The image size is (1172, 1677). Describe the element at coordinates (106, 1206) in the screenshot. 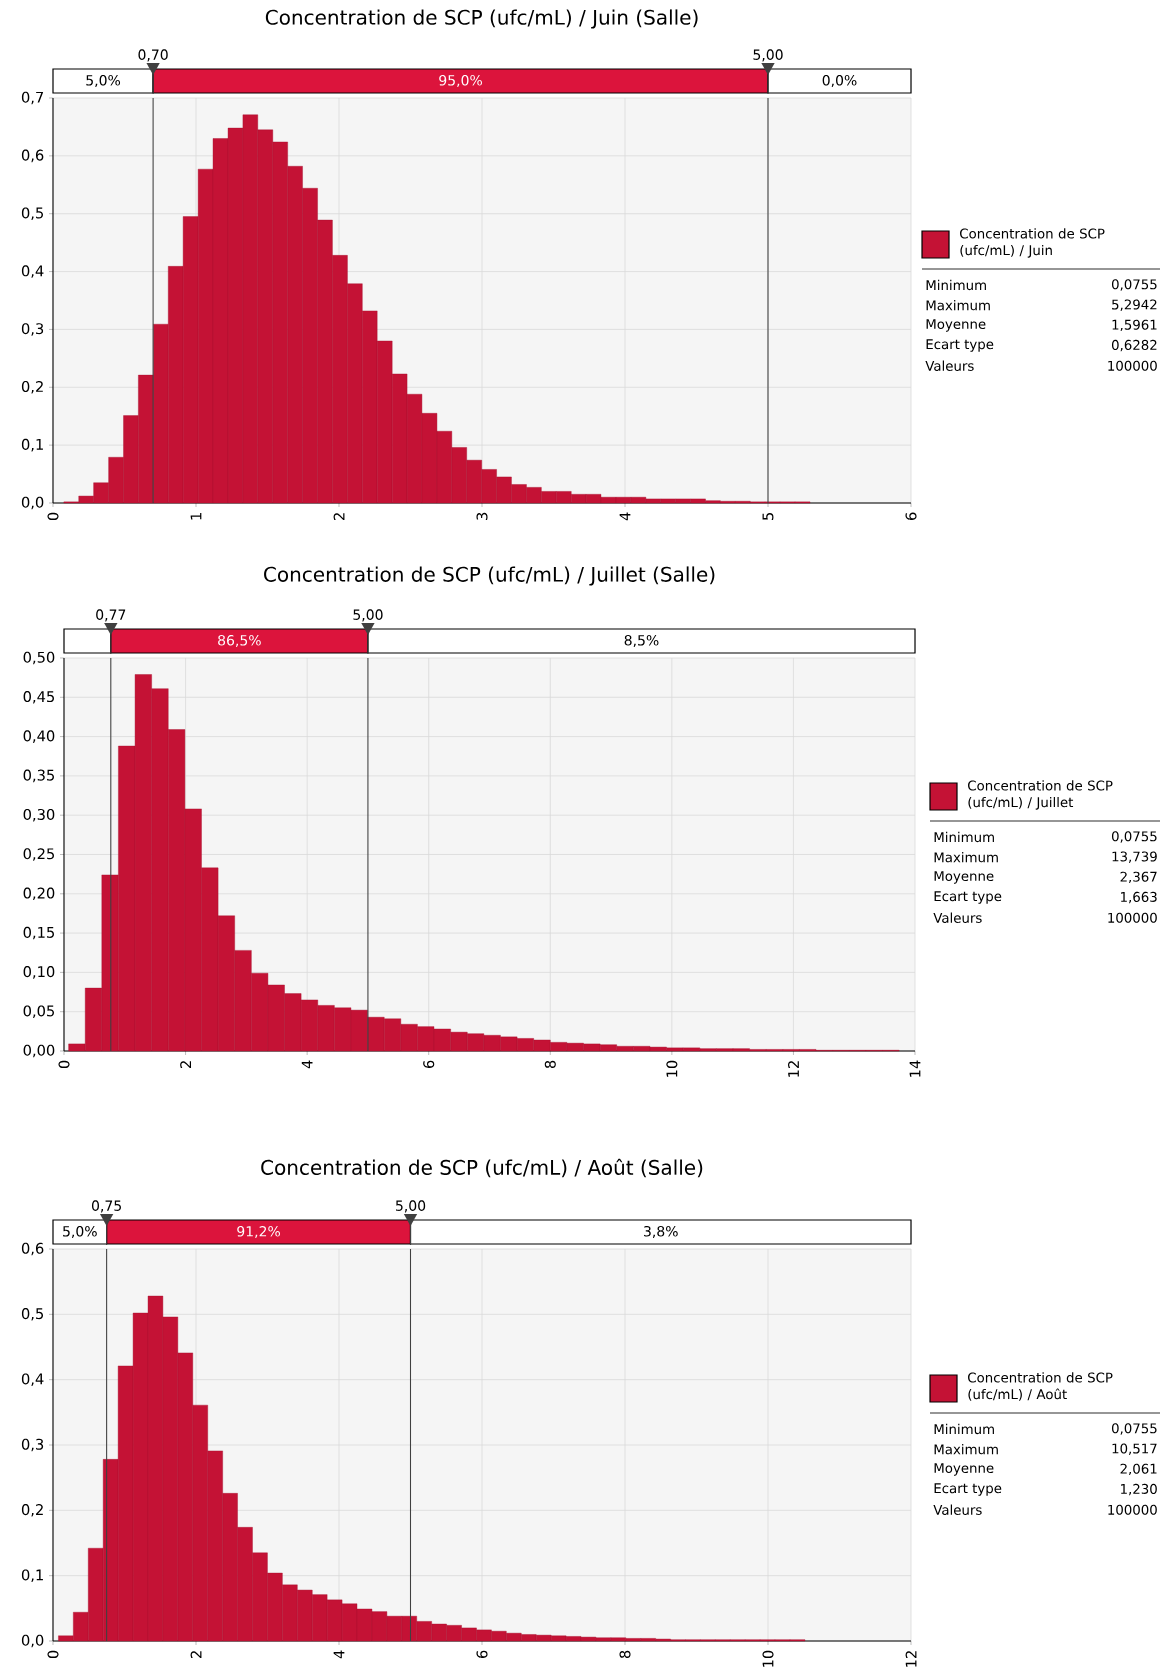

I see `ref-line-label: 0,75` at that location.